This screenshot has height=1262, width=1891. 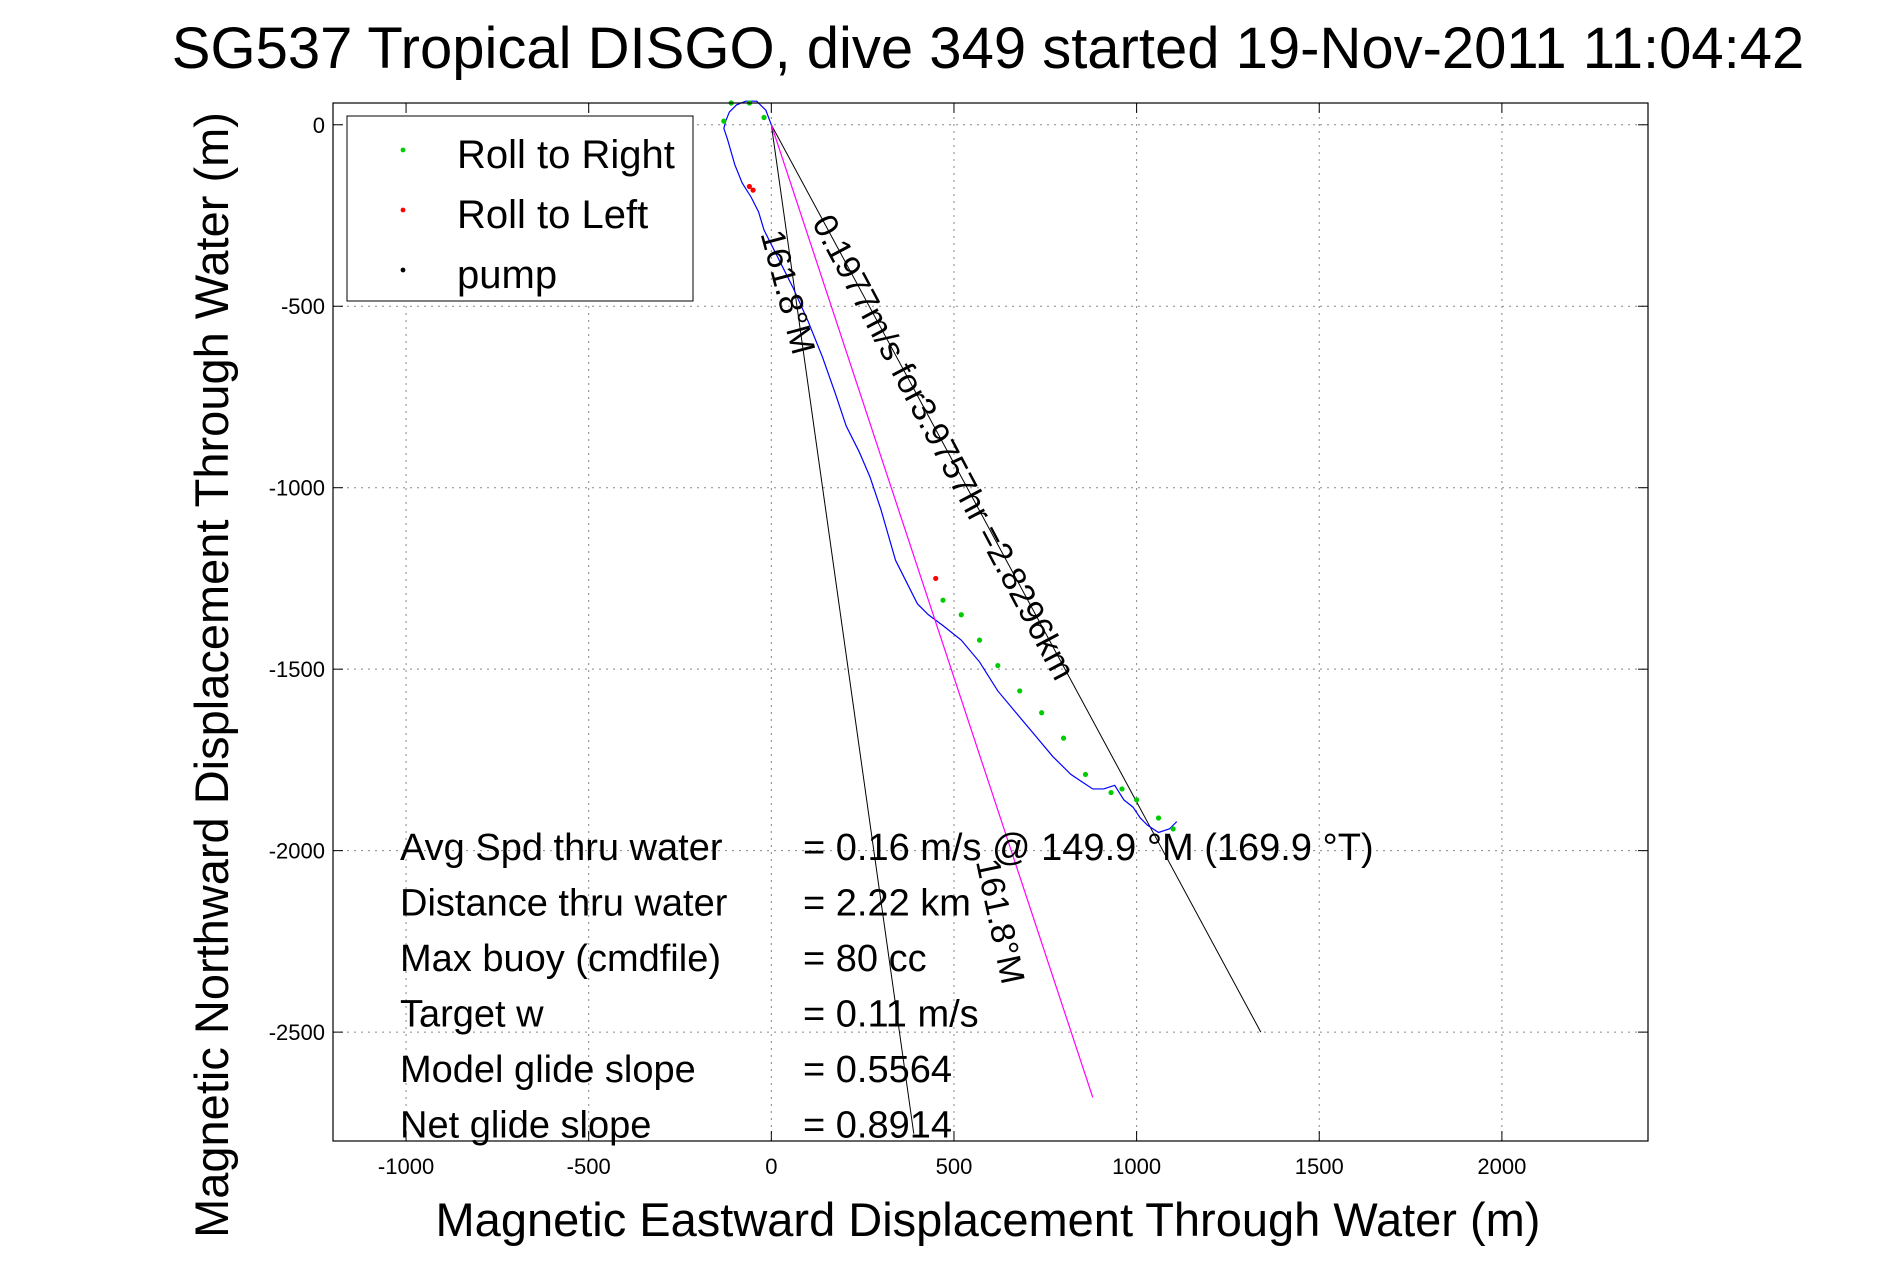 I want to click on speed-annotation: 0.1977m/s for3.9757hr =2.8296km, so click(x=943, y=448).